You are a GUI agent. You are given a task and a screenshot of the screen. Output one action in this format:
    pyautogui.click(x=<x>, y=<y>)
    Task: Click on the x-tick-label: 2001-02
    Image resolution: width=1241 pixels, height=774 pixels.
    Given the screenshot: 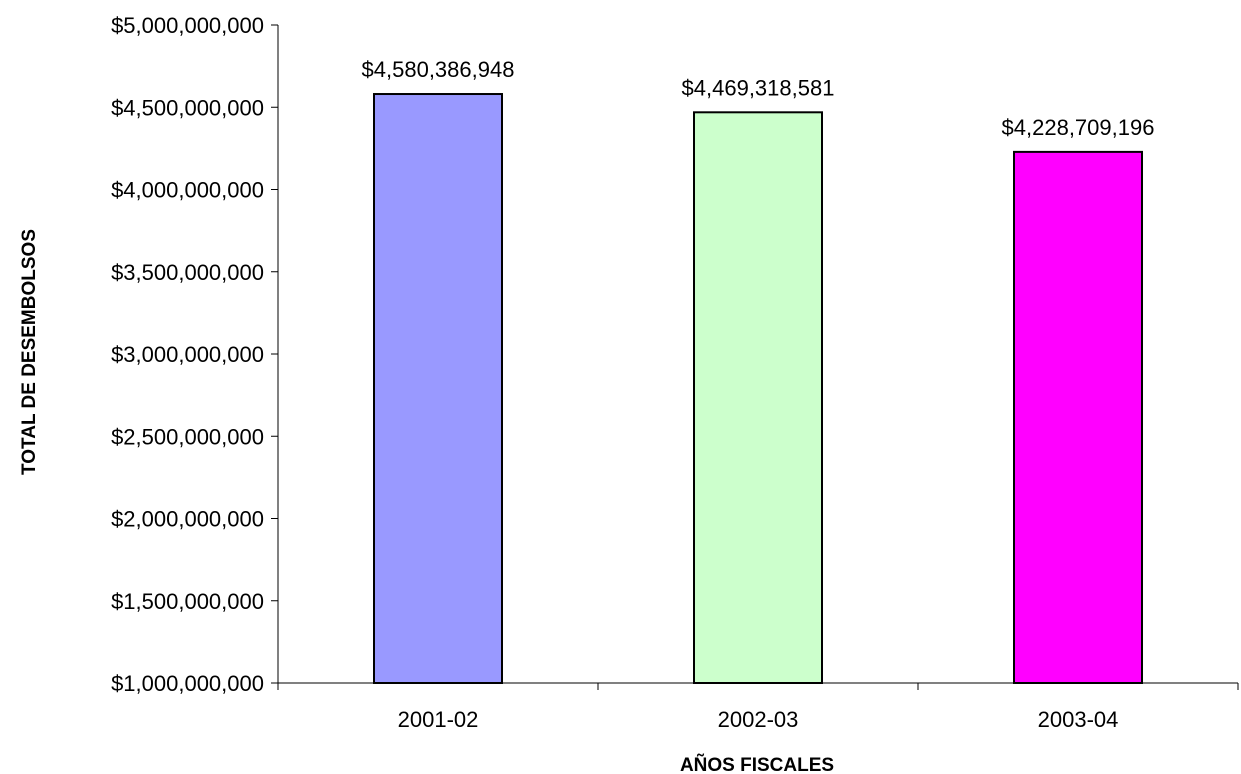 What is the action you would take?
    pyautogui.click(x=438, y=719)
    